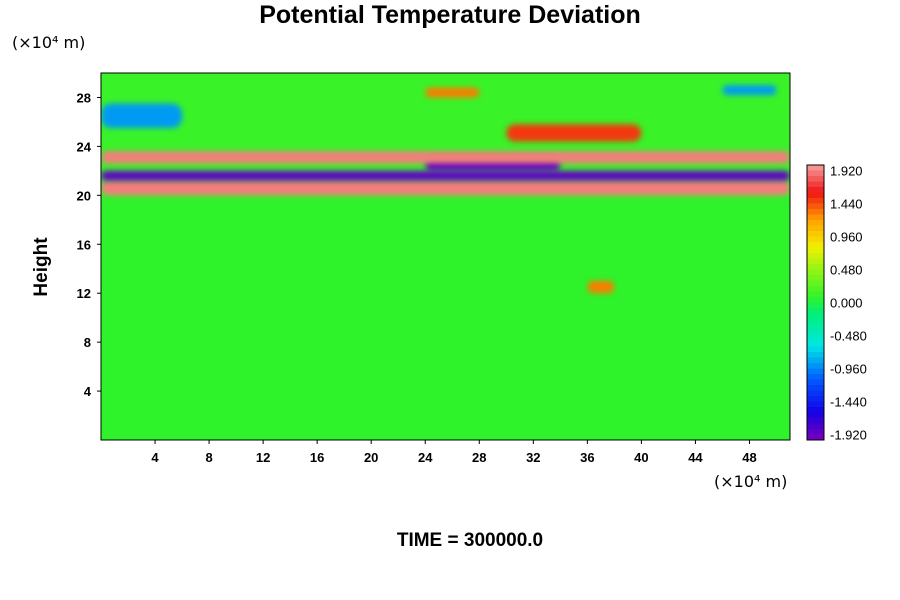  What do you see at coordinates (263, 457) in the screenshot?
I see `x-tick-label: 12` at bounding box center [263, 457].